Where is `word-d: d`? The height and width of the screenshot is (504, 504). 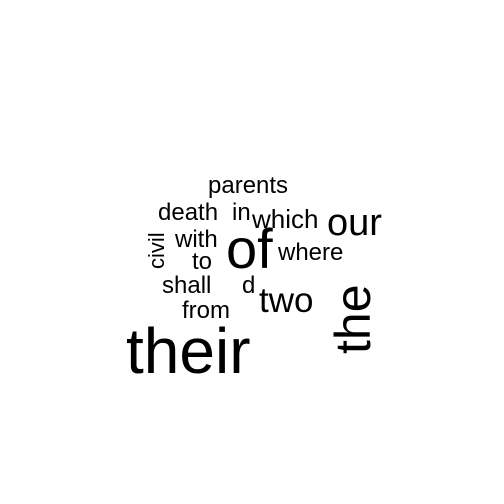 word-d: d is located at coordinates (249, 285).